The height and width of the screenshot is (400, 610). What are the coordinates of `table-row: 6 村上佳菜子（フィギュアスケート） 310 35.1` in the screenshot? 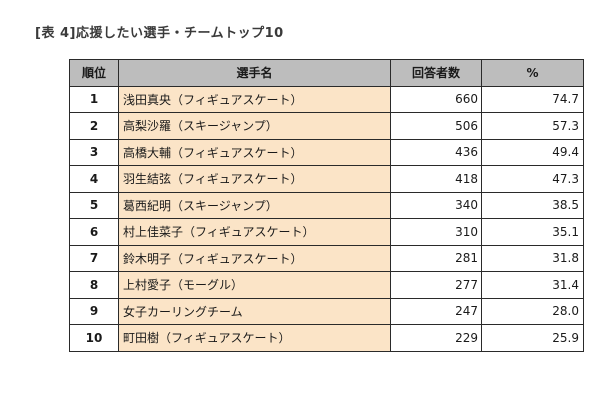 It's located at (326, 232).